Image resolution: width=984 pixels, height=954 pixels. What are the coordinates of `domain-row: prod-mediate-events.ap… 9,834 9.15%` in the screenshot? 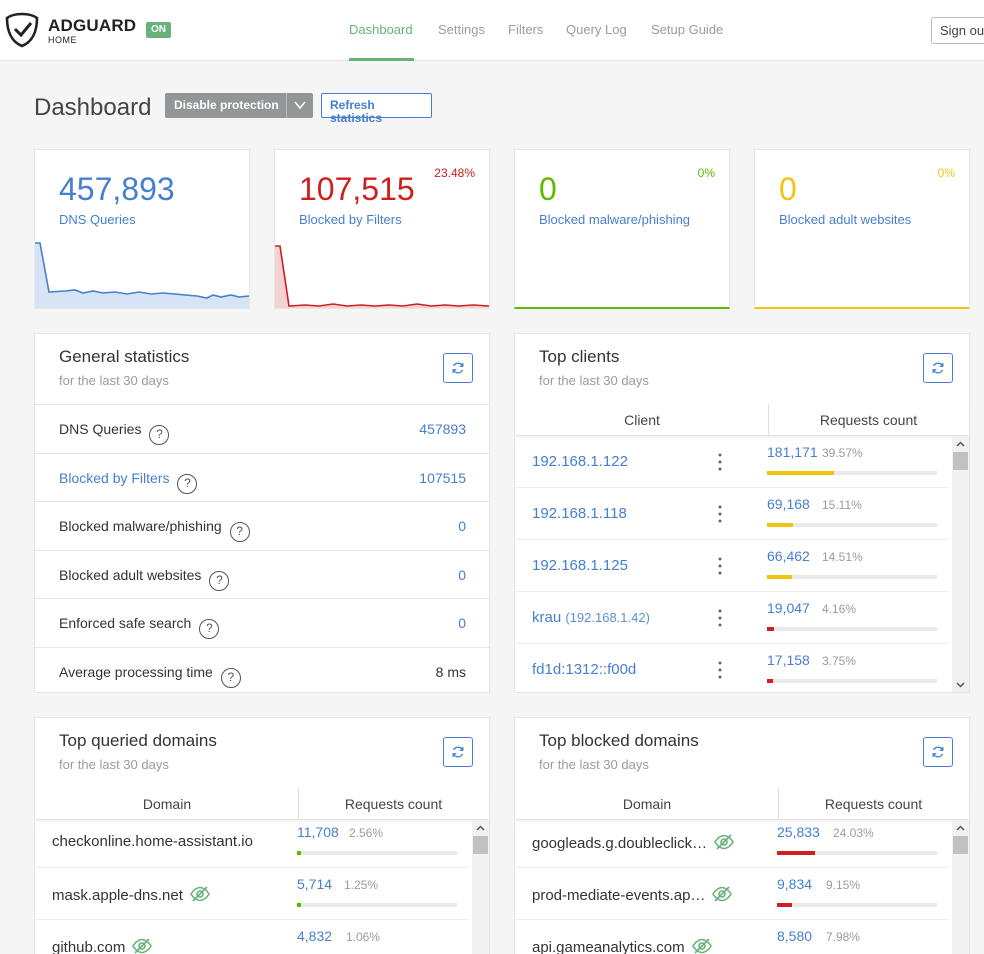 It's located at (732, 894).